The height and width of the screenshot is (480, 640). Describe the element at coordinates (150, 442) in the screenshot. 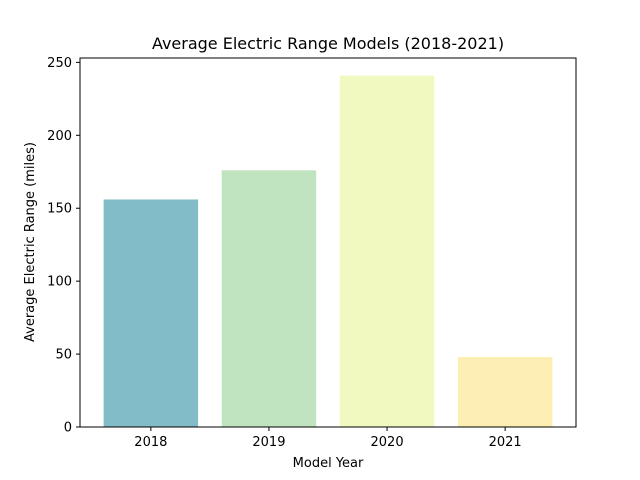

I see `x-tick-label-2018: 2018` at that location.